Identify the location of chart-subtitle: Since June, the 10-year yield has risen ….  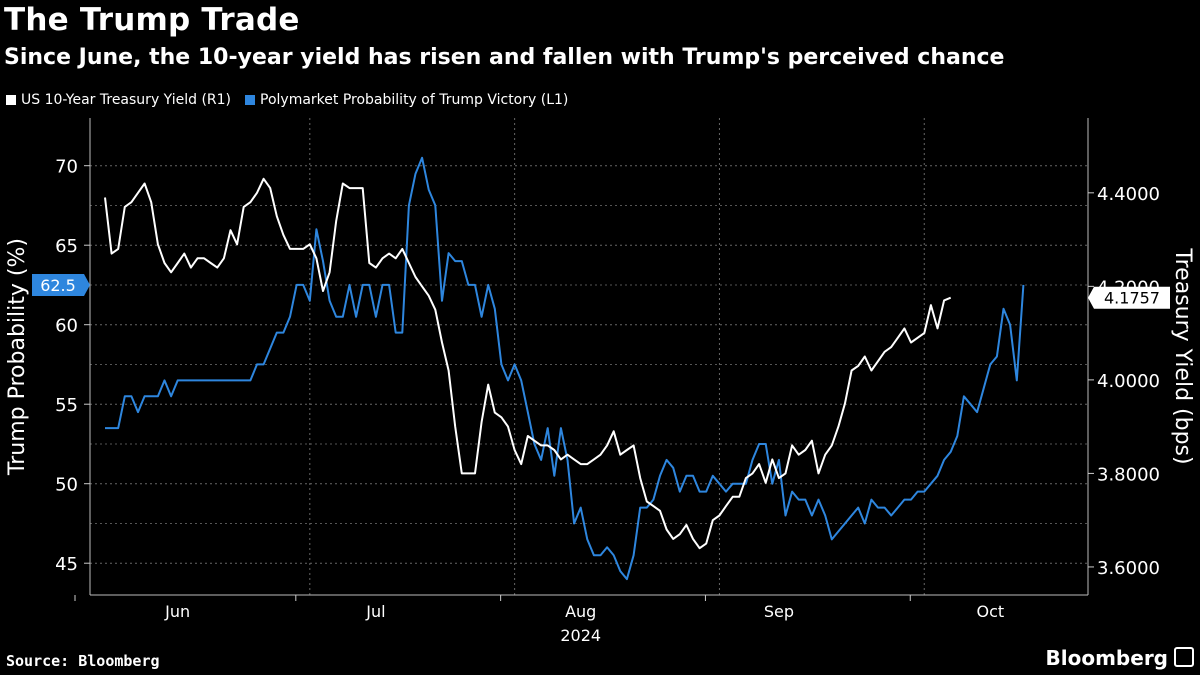
(504, 57).